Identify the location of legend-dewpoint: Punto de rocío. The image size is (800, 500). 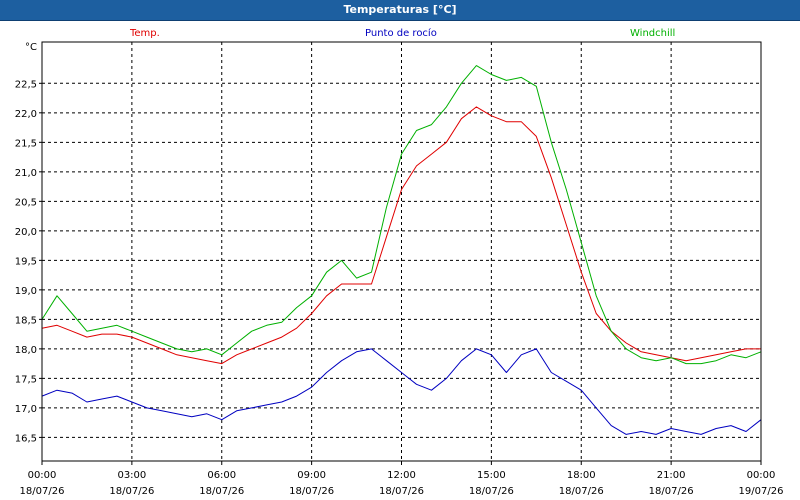
(401, 33).